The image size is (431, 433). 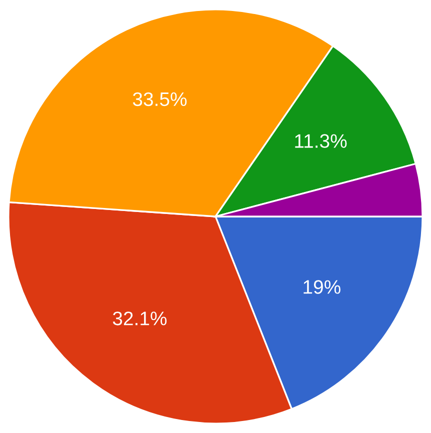 What do you see at coordinates (322, 287) in the screenshot?
I see `data-label: 19%` at bounding box center [322, 287].